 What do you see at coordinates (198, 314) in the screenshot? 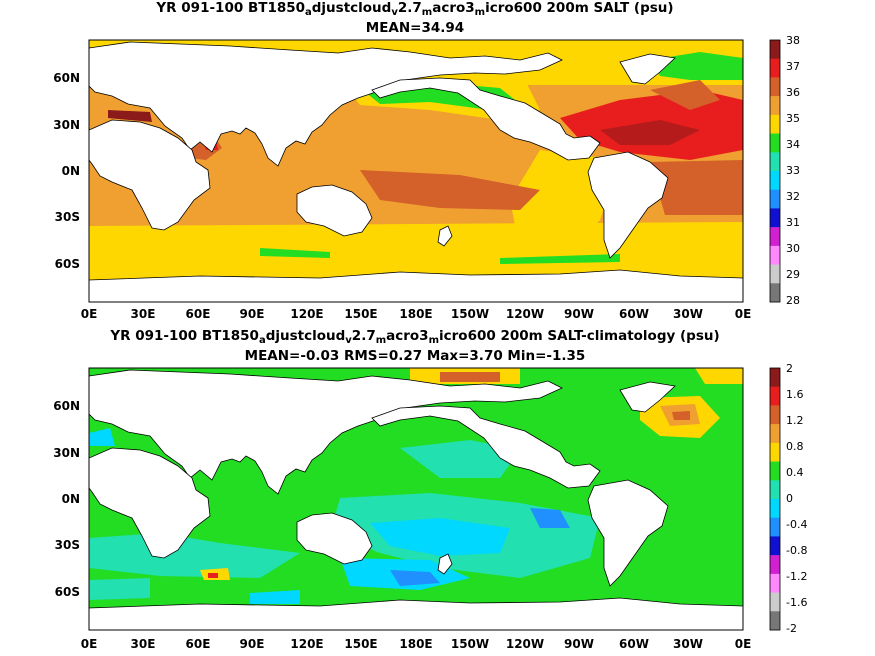
I see `top-lon-2: 60E` at bounding box center [198, 314].